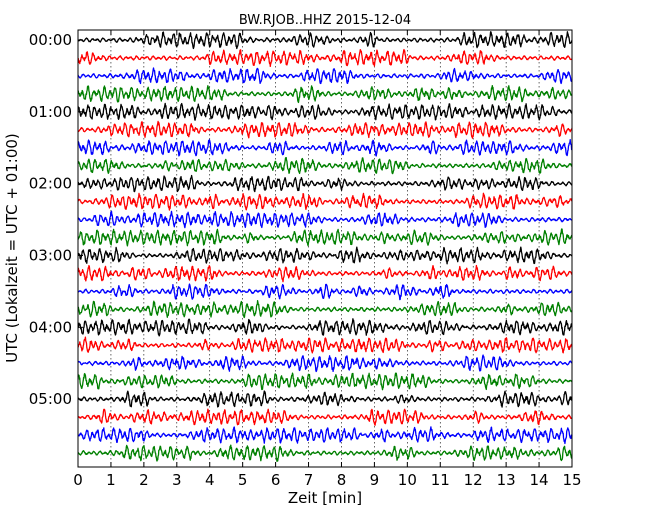 The width and height of the screenshot is (650, 520). Describe the element at coordinates (56, 219) in the screenshot. I see `y-axis-ticks: 00:00 01:00 02:00 03:00 04:00 05:00` at that location.